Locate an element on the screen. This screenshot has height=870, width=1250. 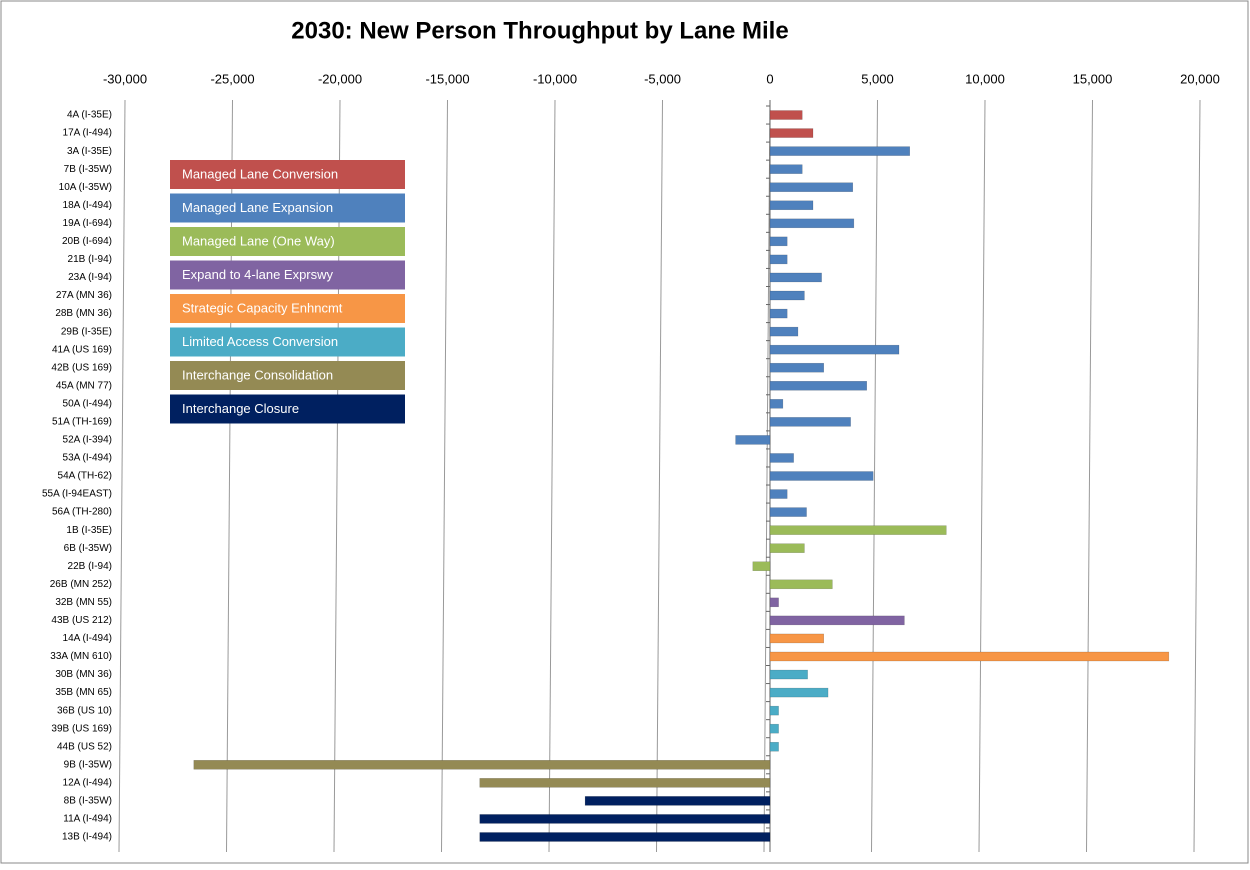
y-tick-label: 51A (TH-169) is located at coordinates (82, 421).